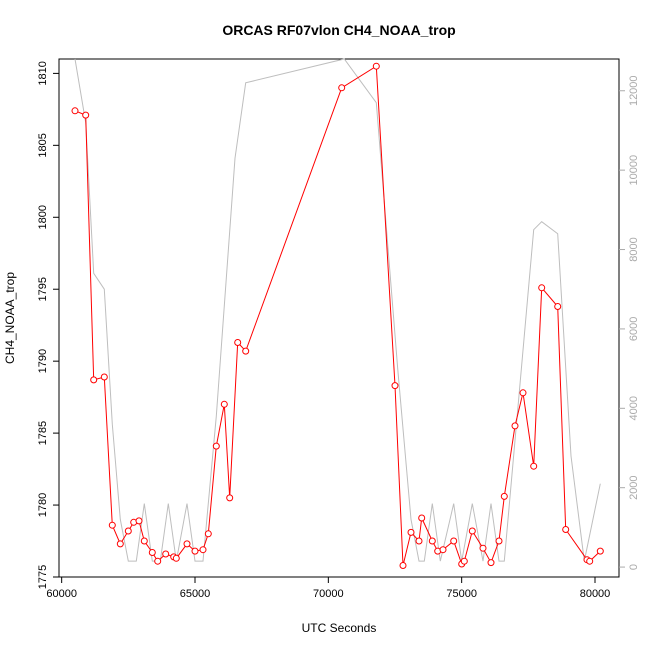 This screenshot has width=650, height=650. What do you see at coordinates (328, 594) in the screenshot?
I see `x-tick-label: 70000` at bounding box center [328, 594].